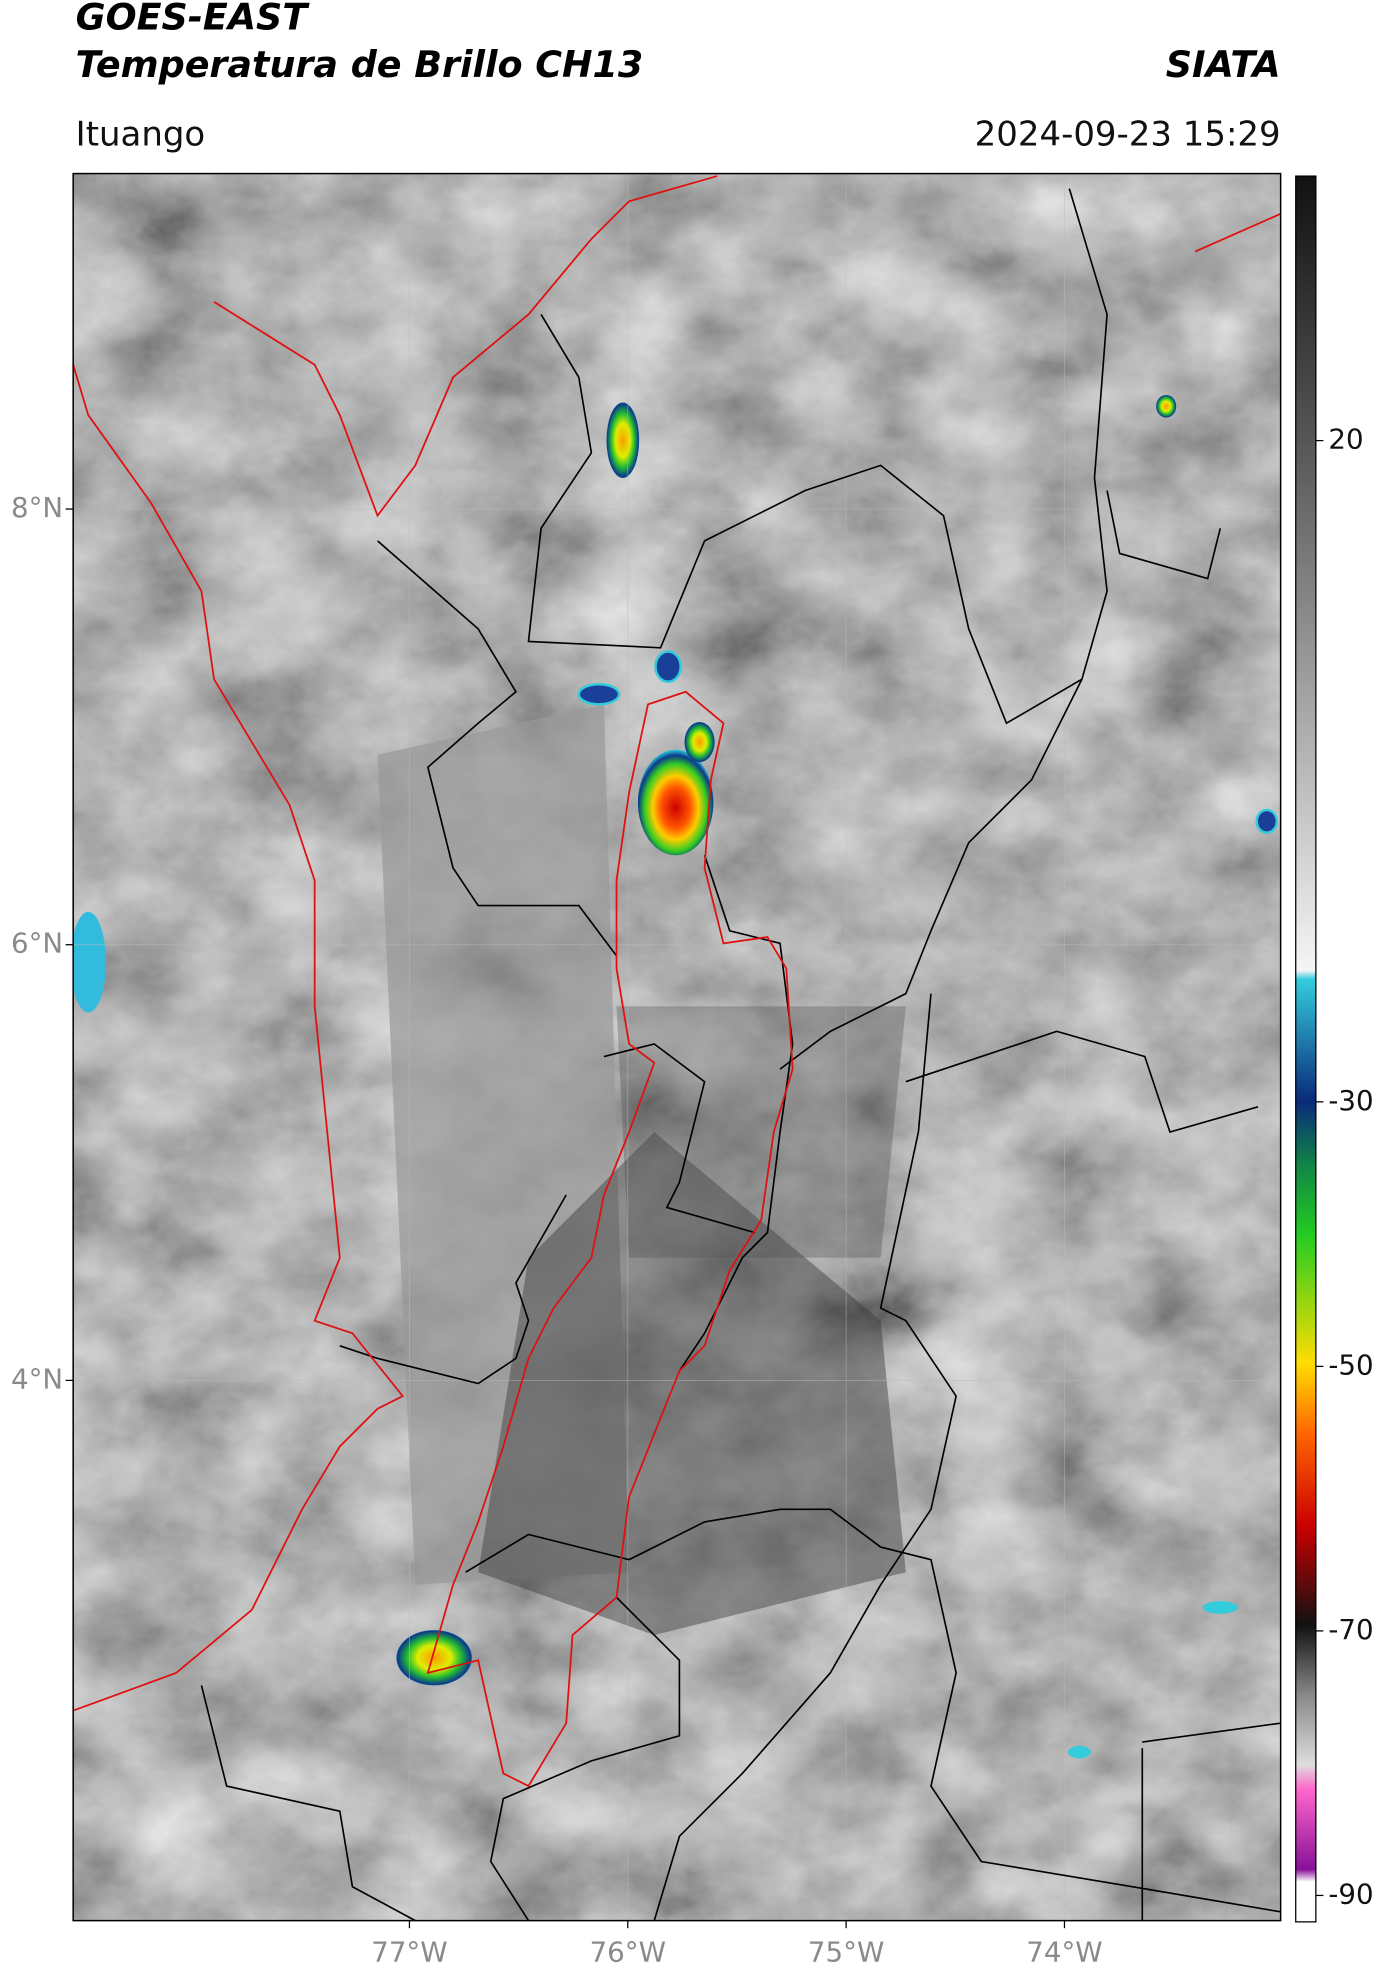 This screenshot has width=1384, height=1981. What do you see at coordinates (1306, 1049) in the screenshot?
I see `colorbar` at bounding box center [1306, 1049].